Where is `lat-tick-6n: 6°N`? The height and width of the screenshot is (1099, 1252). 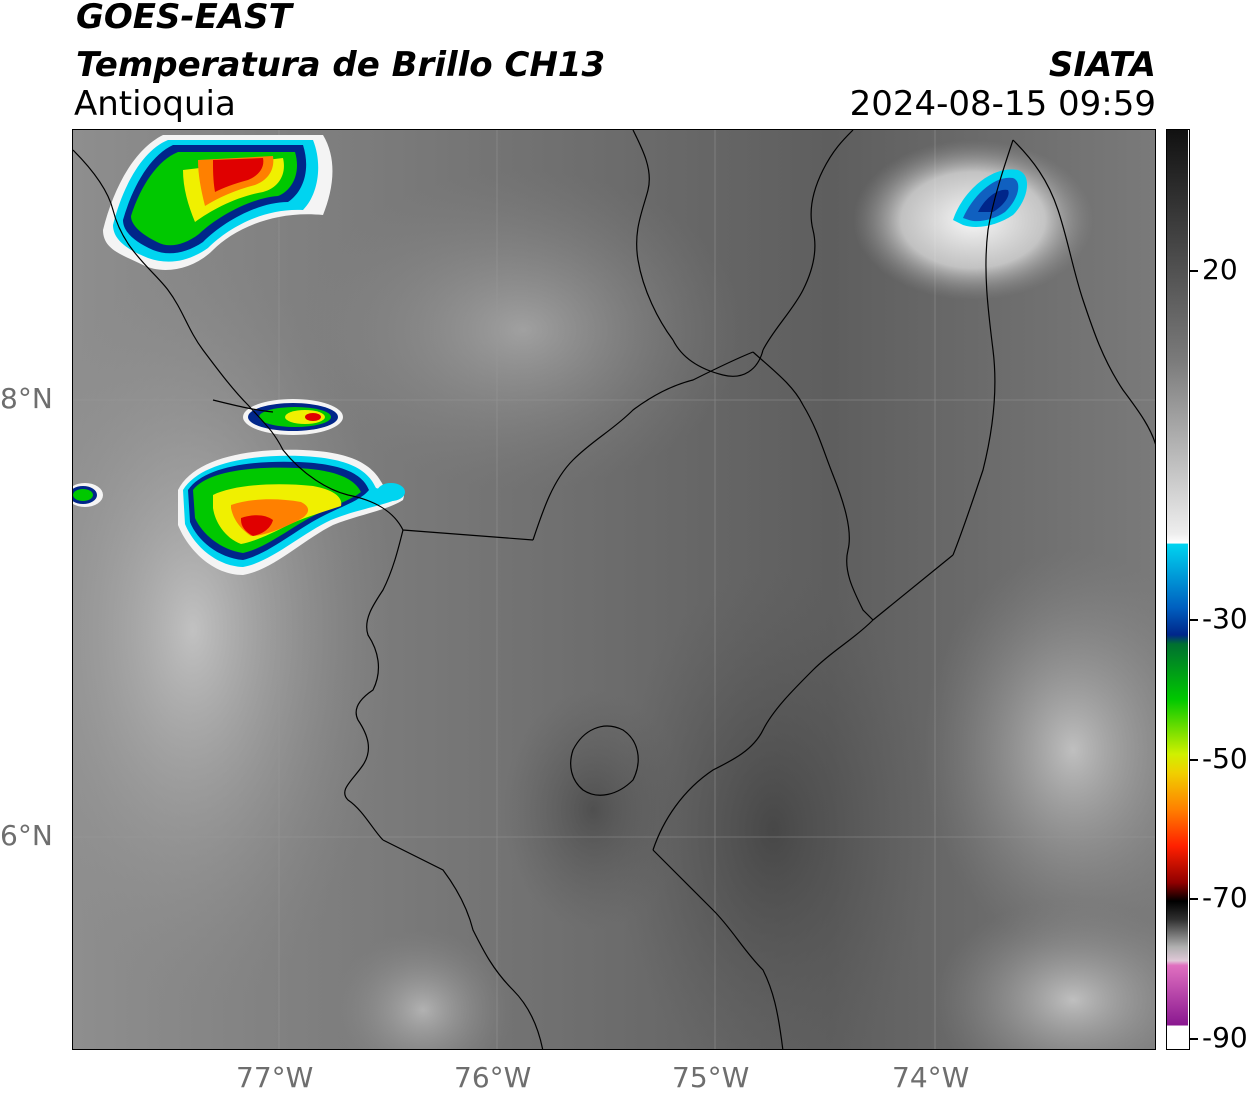
lat-tick-6n: 6°N is located at coordinates (26, 835).